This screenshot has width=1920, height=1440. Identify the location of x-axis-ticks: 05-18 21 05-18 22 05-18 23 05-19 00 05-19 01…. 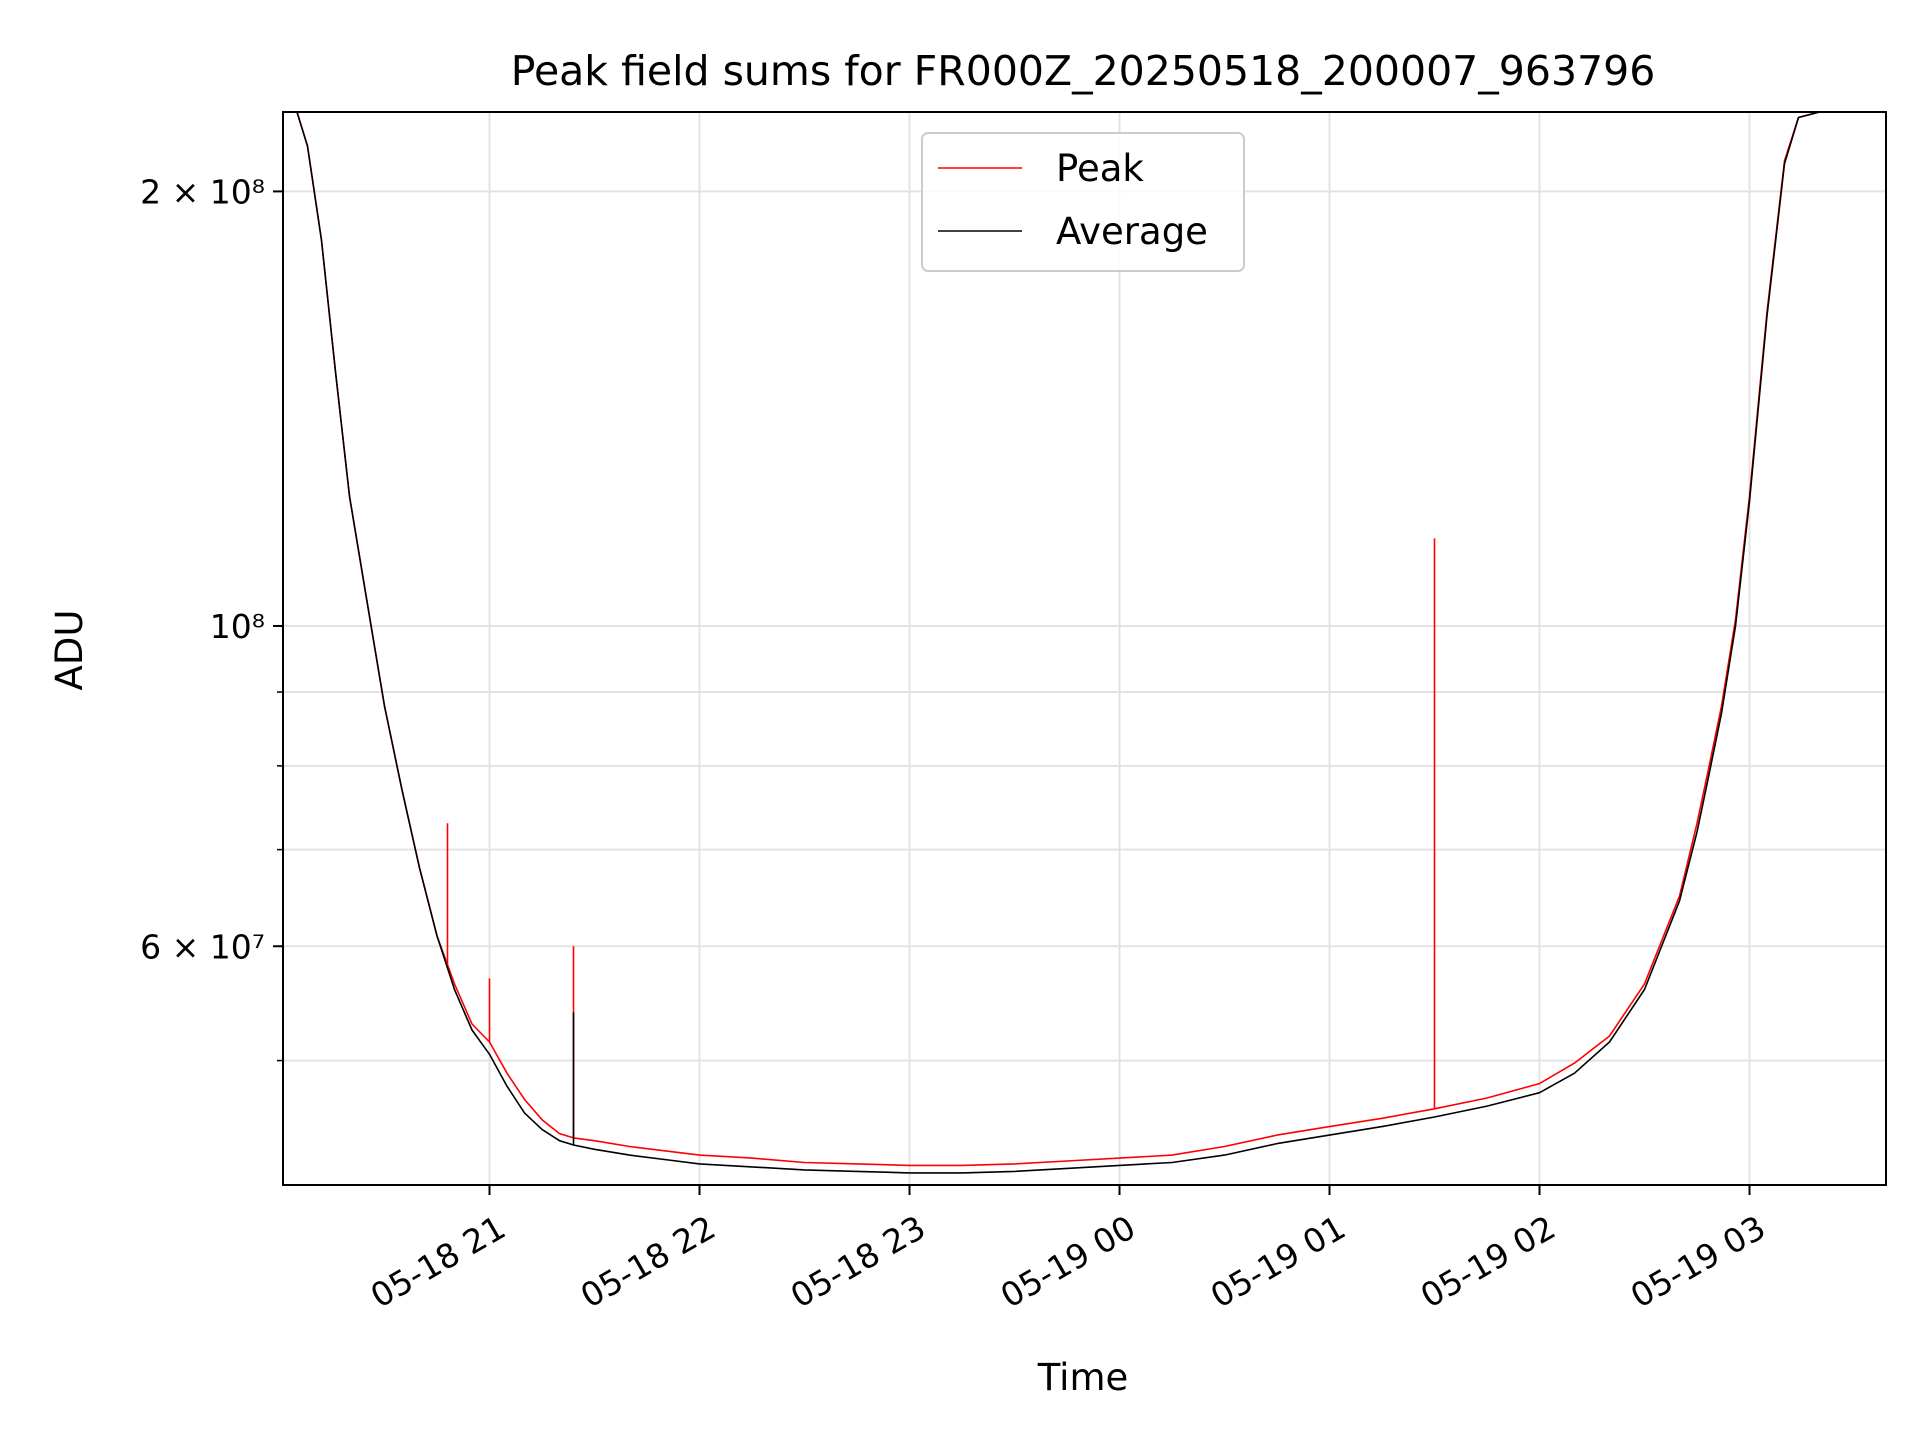
(1068, 1250).